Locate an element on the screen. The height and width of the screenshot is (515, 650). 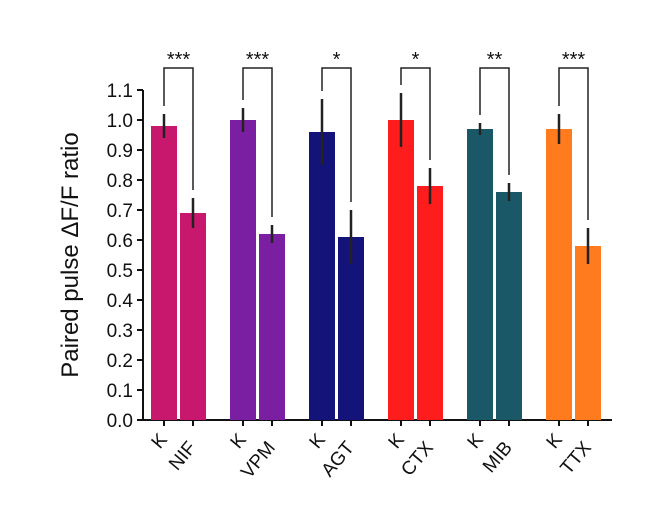
y-tick-label: 0.8 is located at coordinates (120, 181).